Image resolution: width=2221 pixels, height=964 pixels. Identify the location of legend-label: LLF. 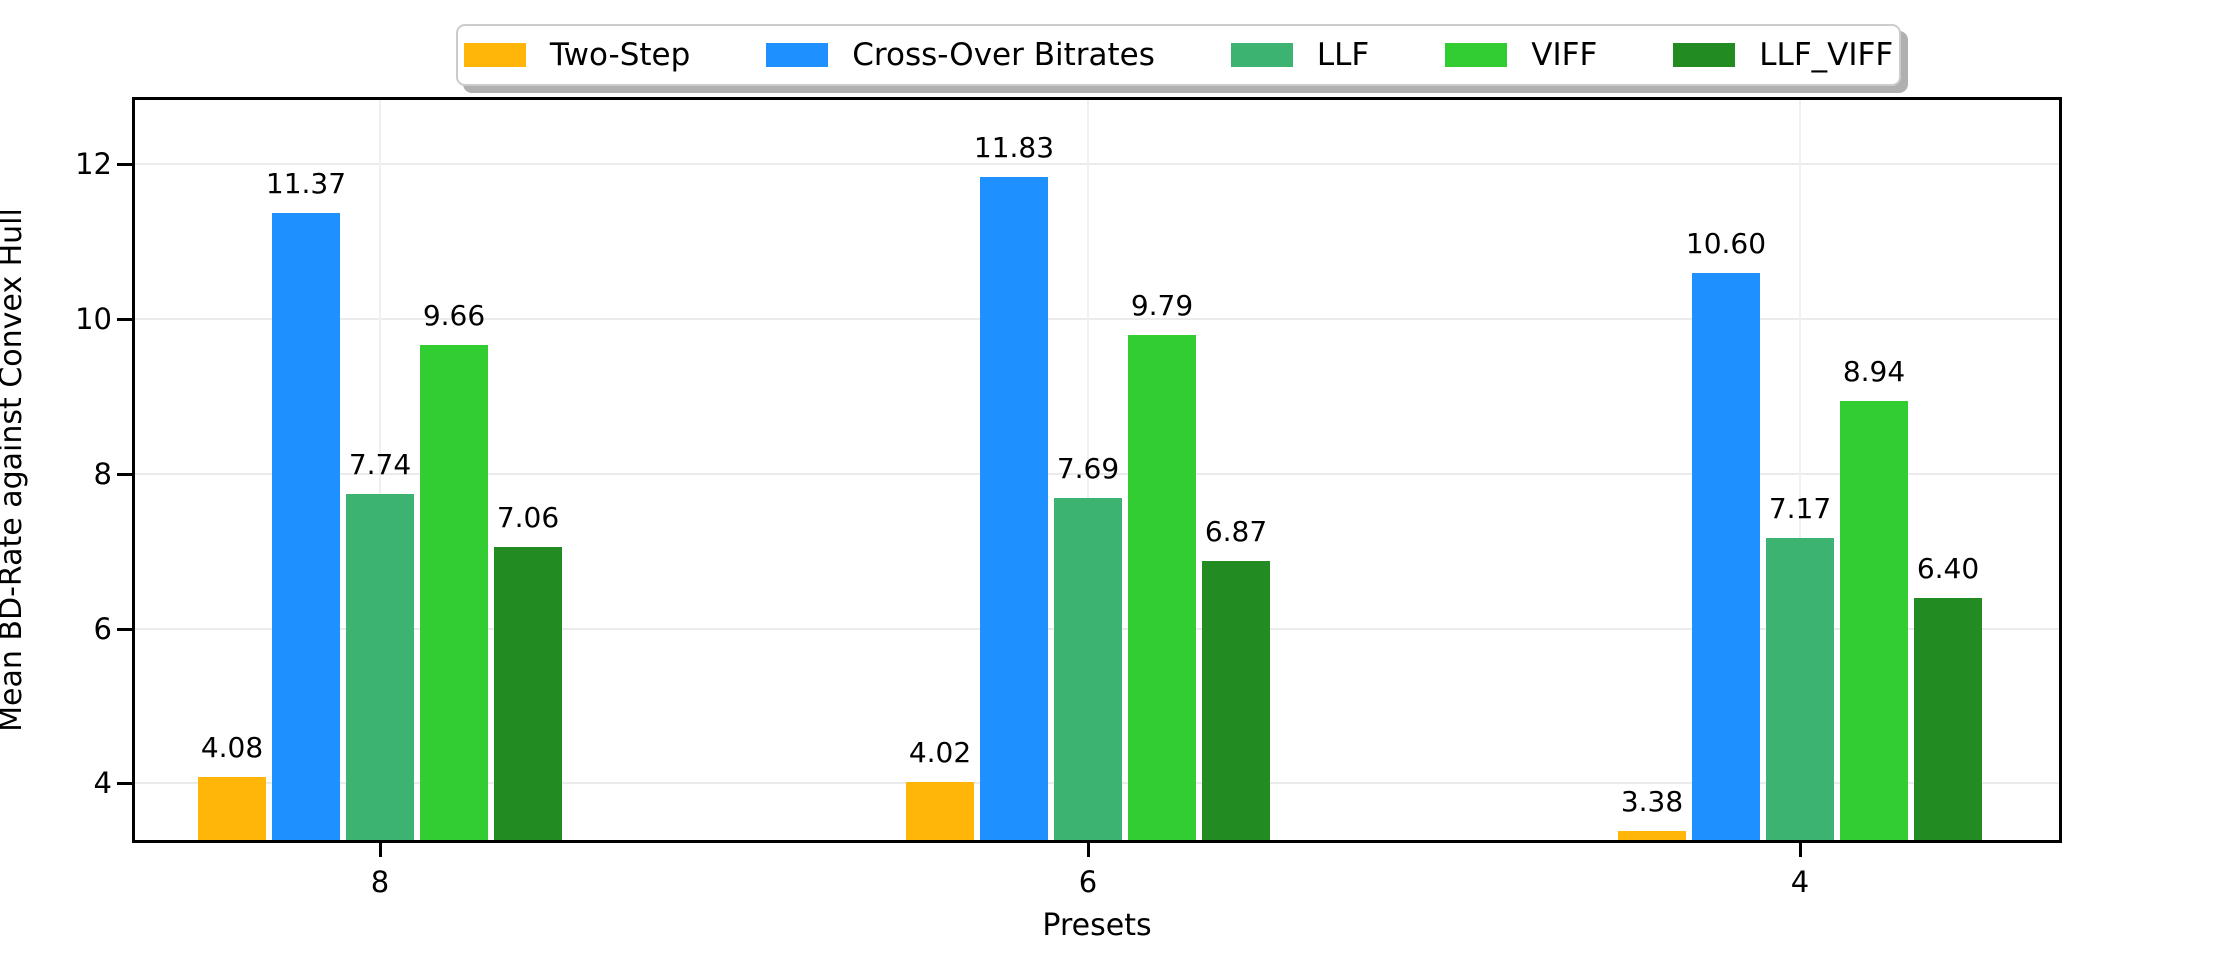
(1343, 55).